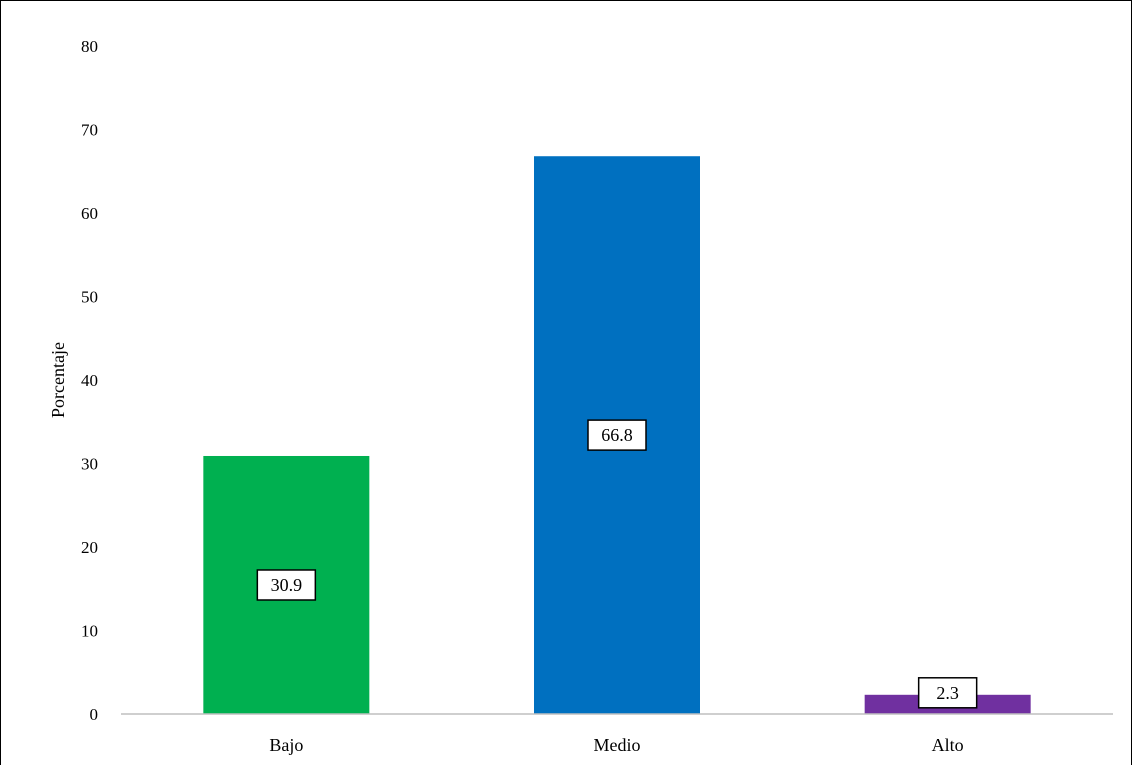  I want to click on x-axis-categories: Bajo Medio Alto, so click(616, 745).